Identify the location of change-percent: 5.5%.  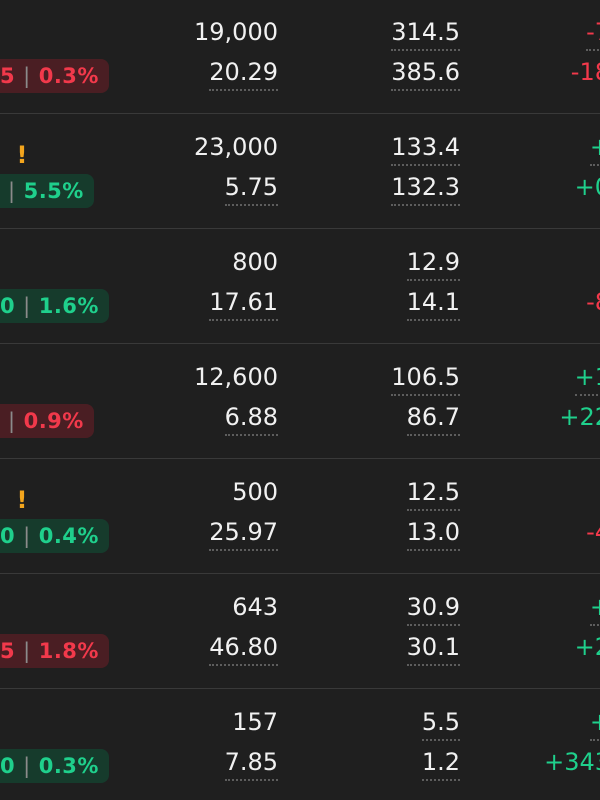
(53, 191).